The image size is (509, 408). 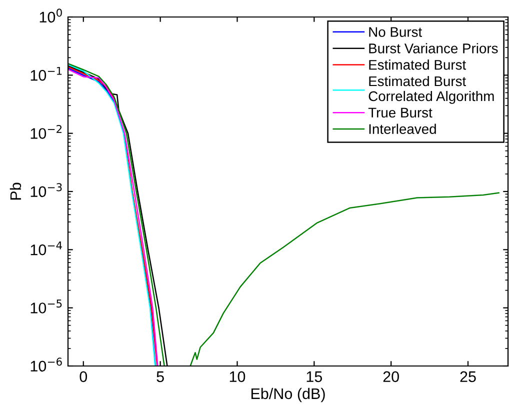 What do you see at coordinates (395, 32) in the screenshot?
I see `legend-label: No Burst` at bounding box center [395, 32].